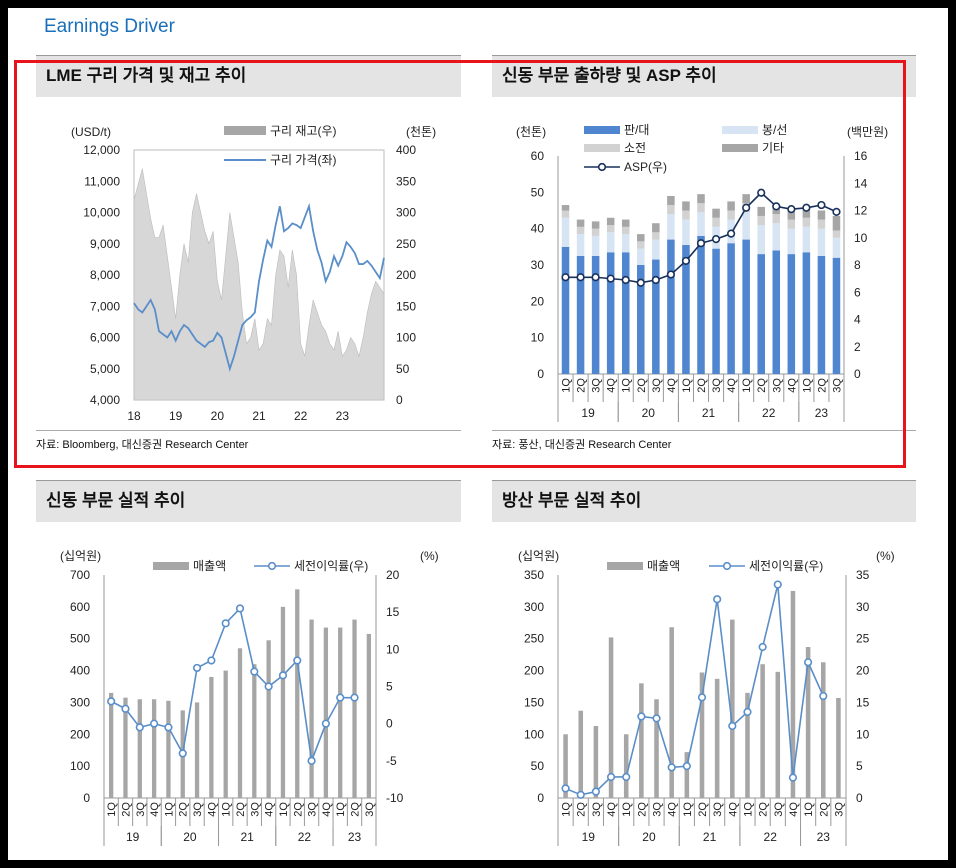 Image resolution: width=956 pixels, height=868 pixels. I want to click on year-label: 22, so click(771, 837).